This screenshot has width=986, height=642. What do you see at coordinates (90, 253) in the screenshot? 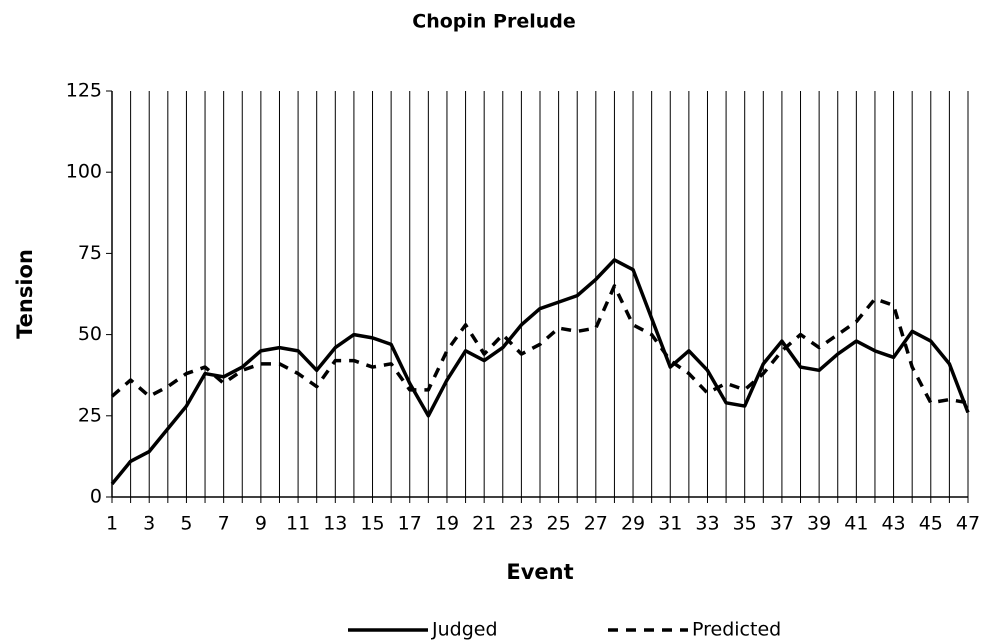
I see `y-tick-label: 75` at bounding box center [90, 253].